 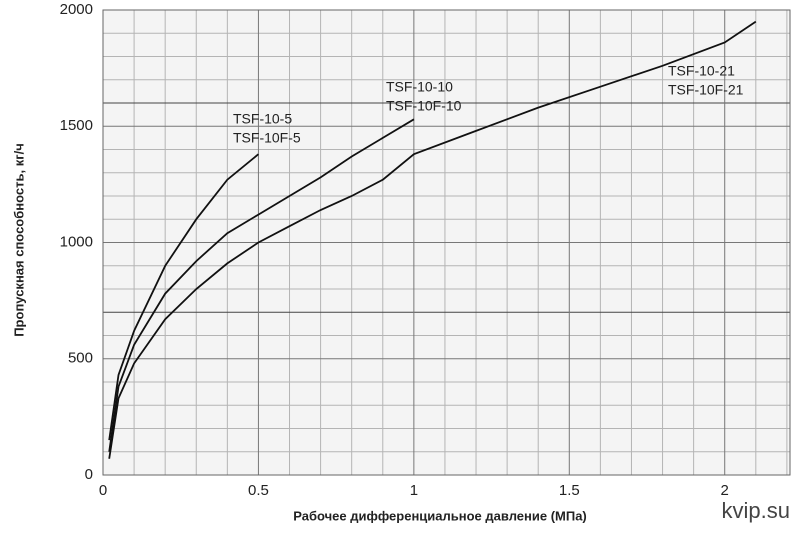 I want to click on y-tick-label: 0, so click(x=89, y=474).